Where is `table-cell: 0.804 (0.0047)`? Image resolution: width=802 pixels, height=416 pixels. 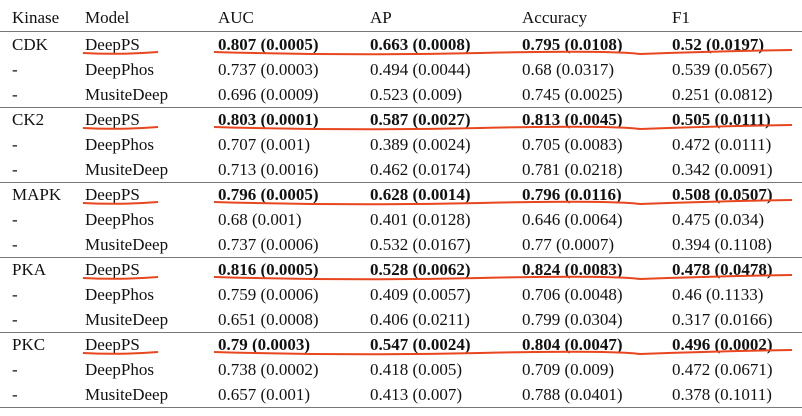
table-cell: 0.804 (0.0047) is located at coordinates (572, 344).